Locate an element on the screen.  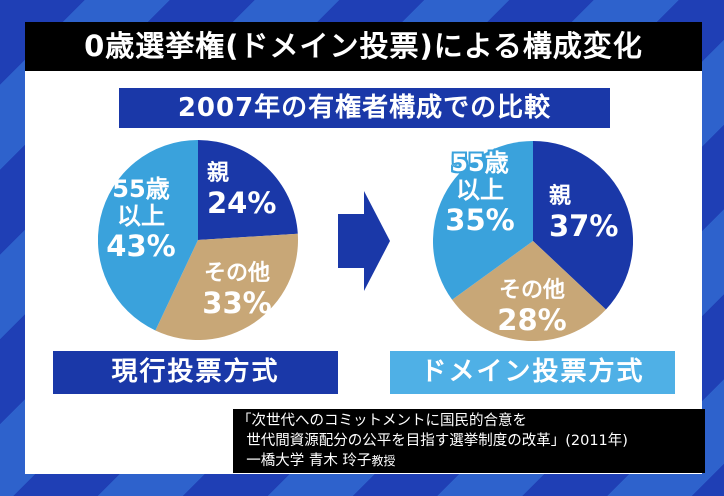
caption-author: 一橋大学 青木 玲子 is located at coordinates (304, 461).